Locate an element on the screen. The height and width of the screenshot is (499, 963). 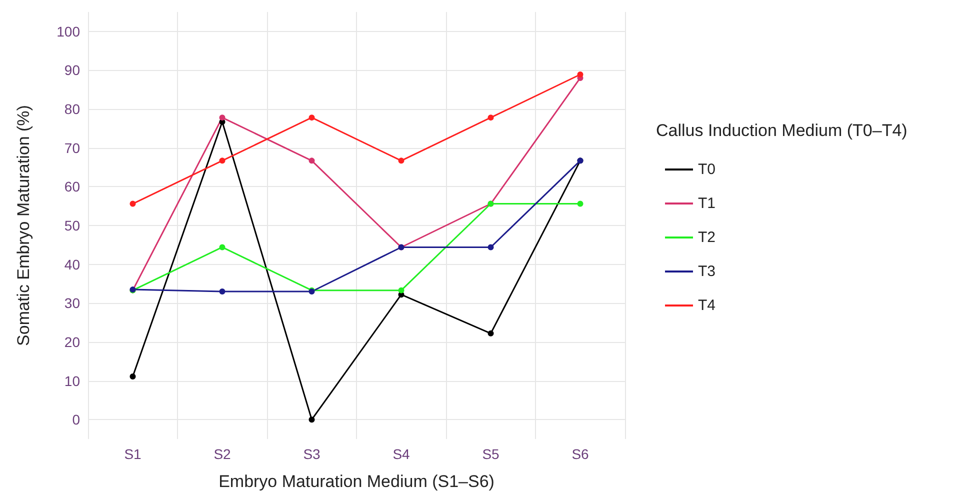
y-tick-label: 90 is located at coordinates (72, 70).